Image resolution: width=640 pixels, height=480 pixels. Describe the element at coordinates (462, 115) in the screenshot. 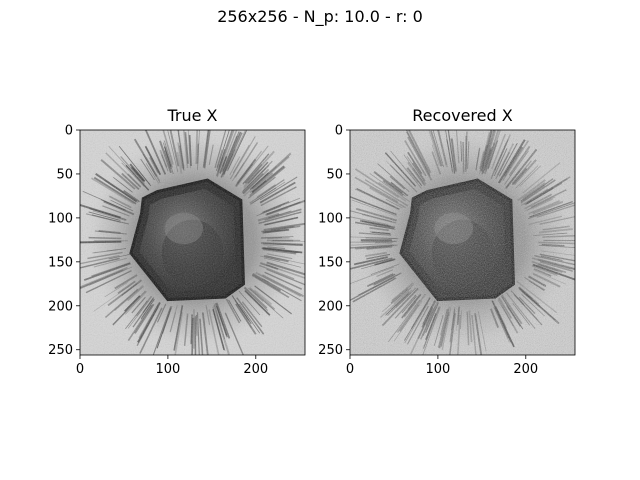

I see `panel-title: Recovered X` at that location.